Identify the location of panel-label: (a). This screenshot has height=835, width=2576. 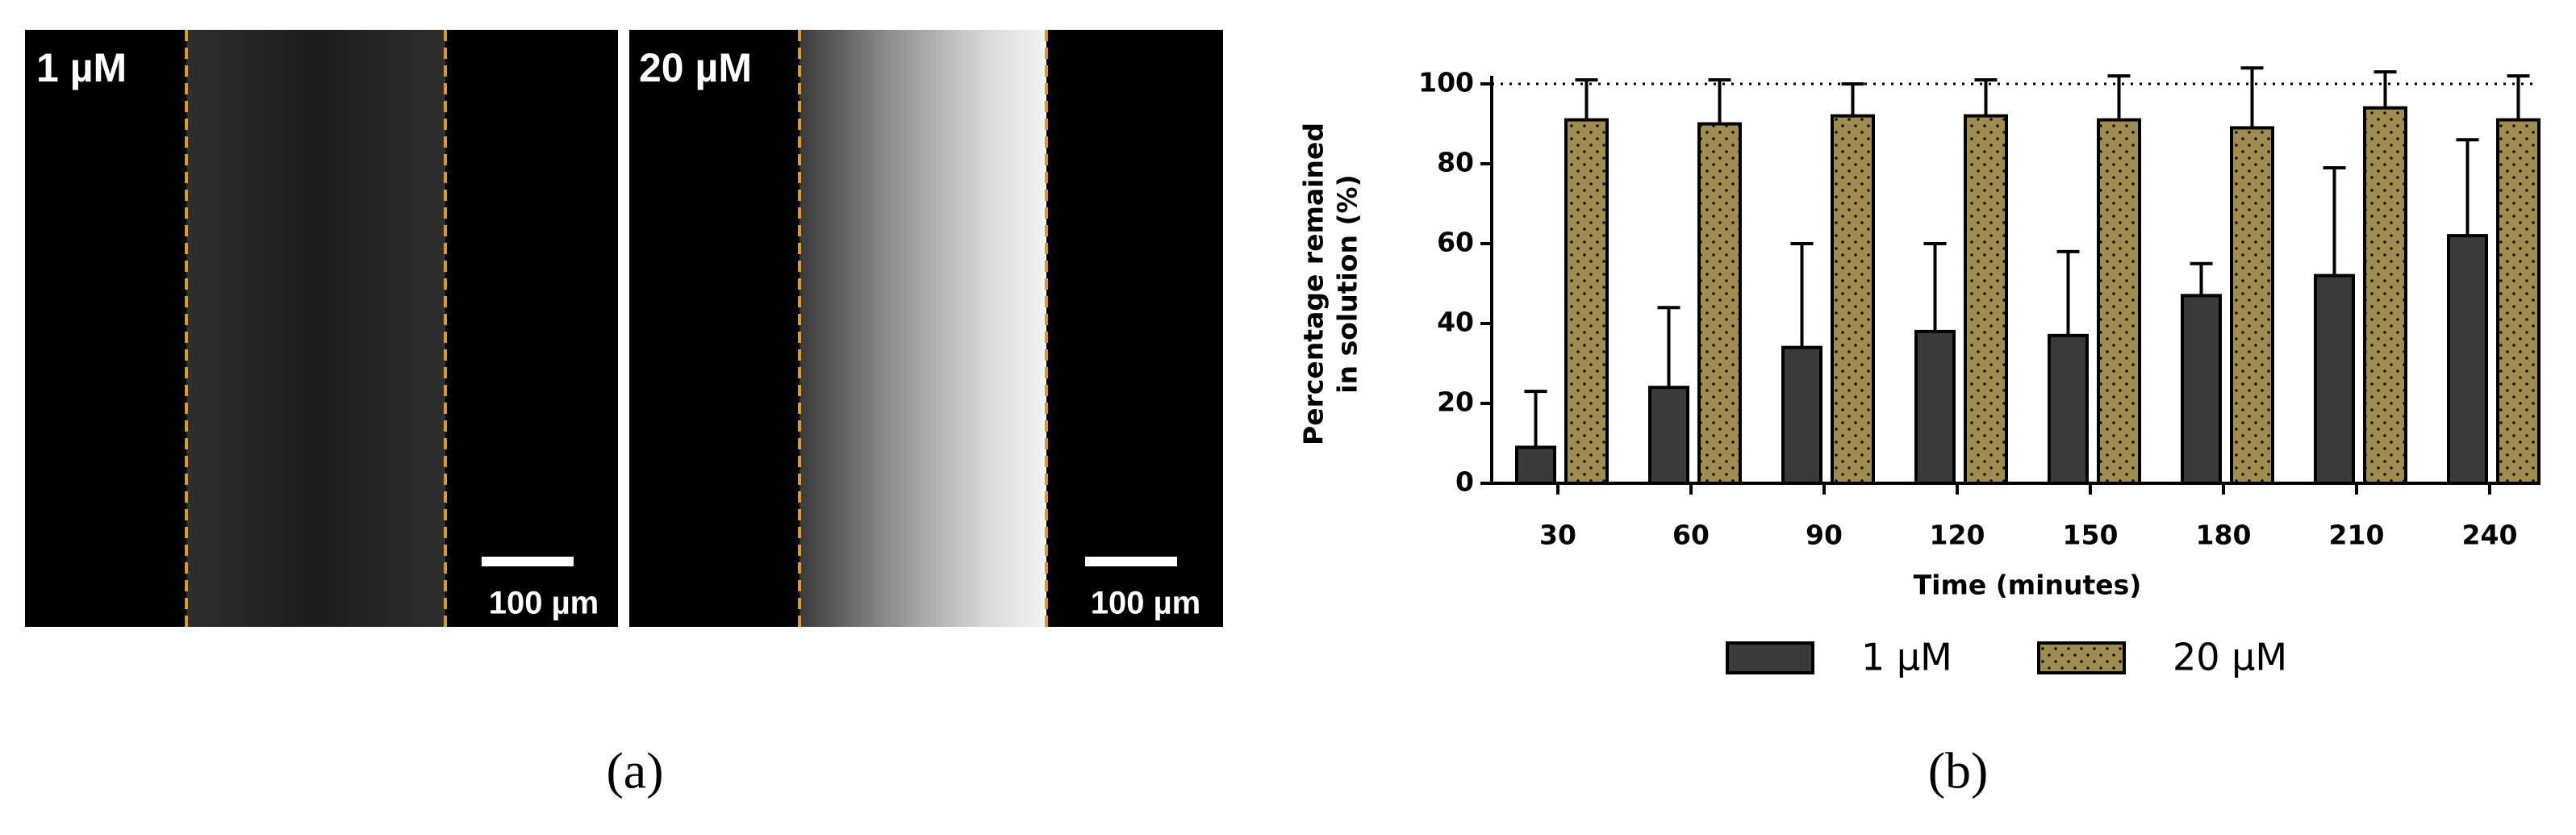
(634, 771).